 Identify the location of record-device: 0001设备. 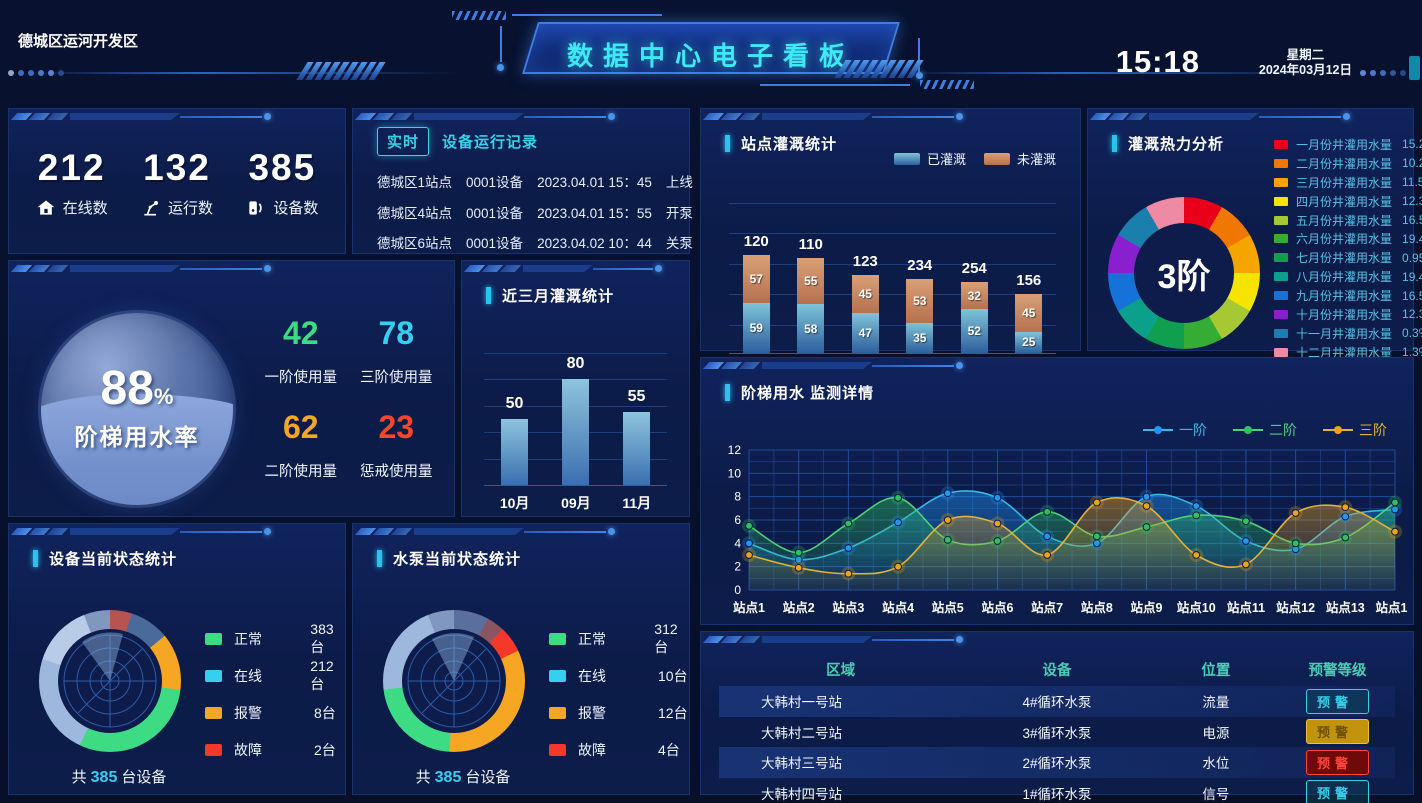
(495, 213).